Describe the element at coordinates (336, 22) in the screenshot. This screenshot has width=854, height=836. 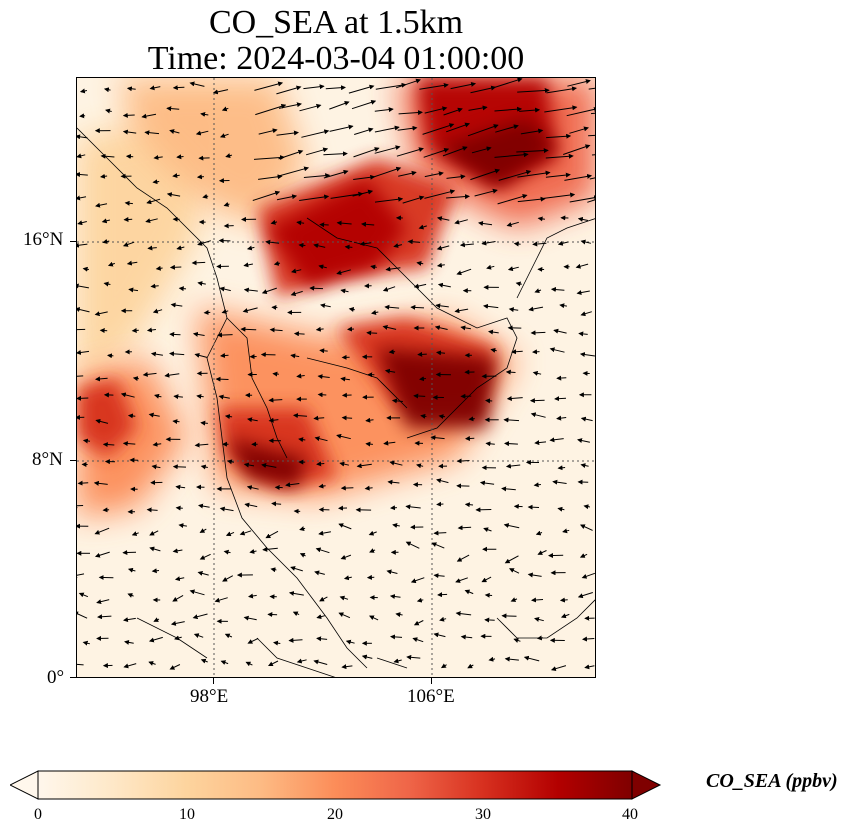
I see `map-title: CO_SEA at 1.5km` at that location.